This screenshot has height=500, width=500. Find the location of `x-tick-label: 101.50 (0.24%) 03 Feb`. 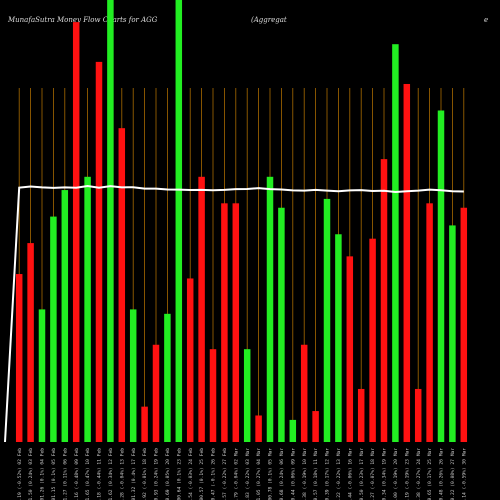

x-tick-label: 101.50 (0.24%) 03 Feb is located at coordinates (31, 474).